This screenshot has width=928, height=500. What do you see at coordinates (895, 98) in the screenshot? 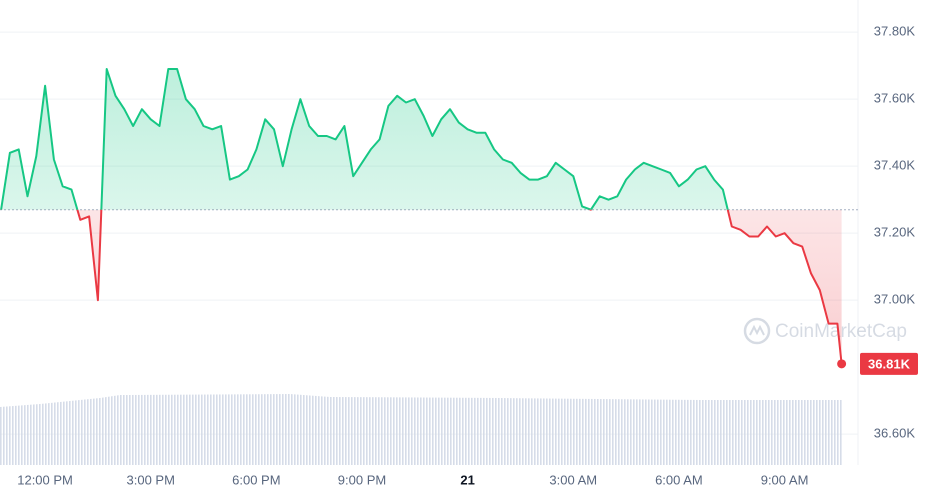
I see `y-tick-label: 37.60K` at bounding box center [895, 98].